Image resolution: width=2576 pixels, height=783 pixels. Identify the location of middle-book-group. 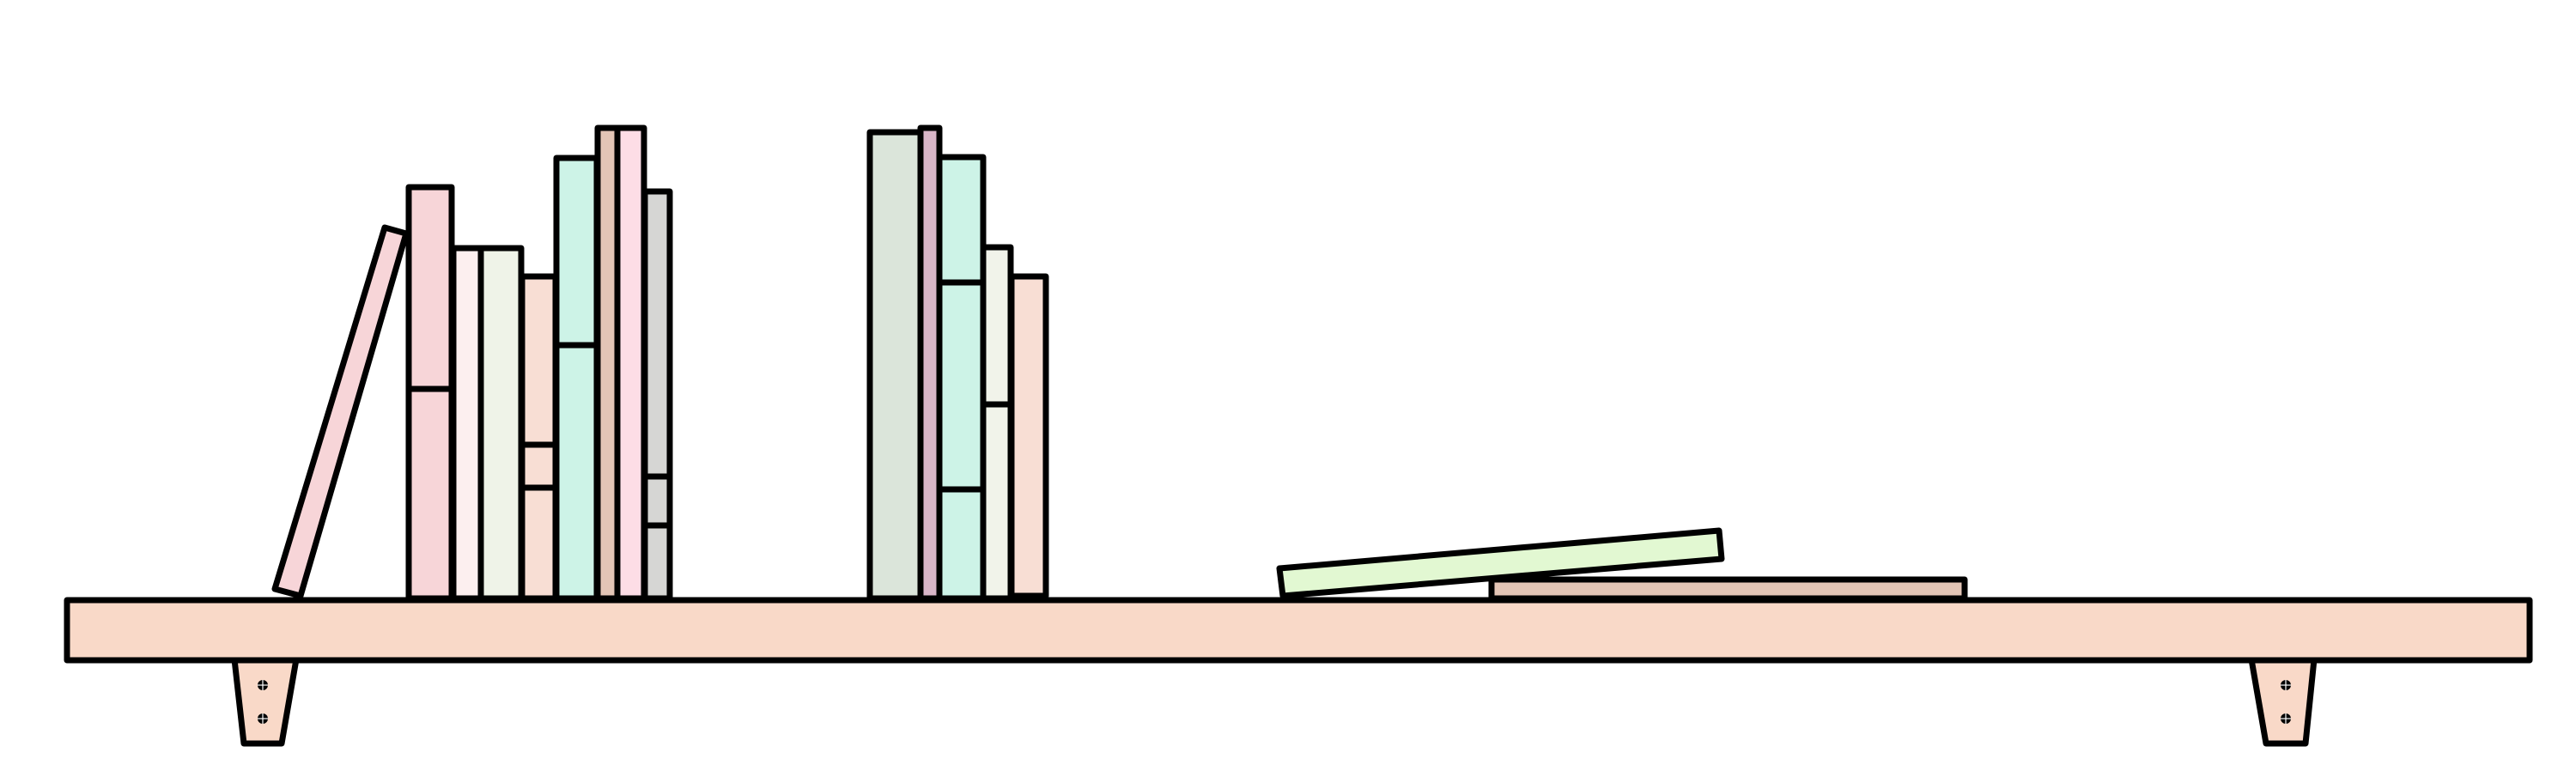
(958, 363).